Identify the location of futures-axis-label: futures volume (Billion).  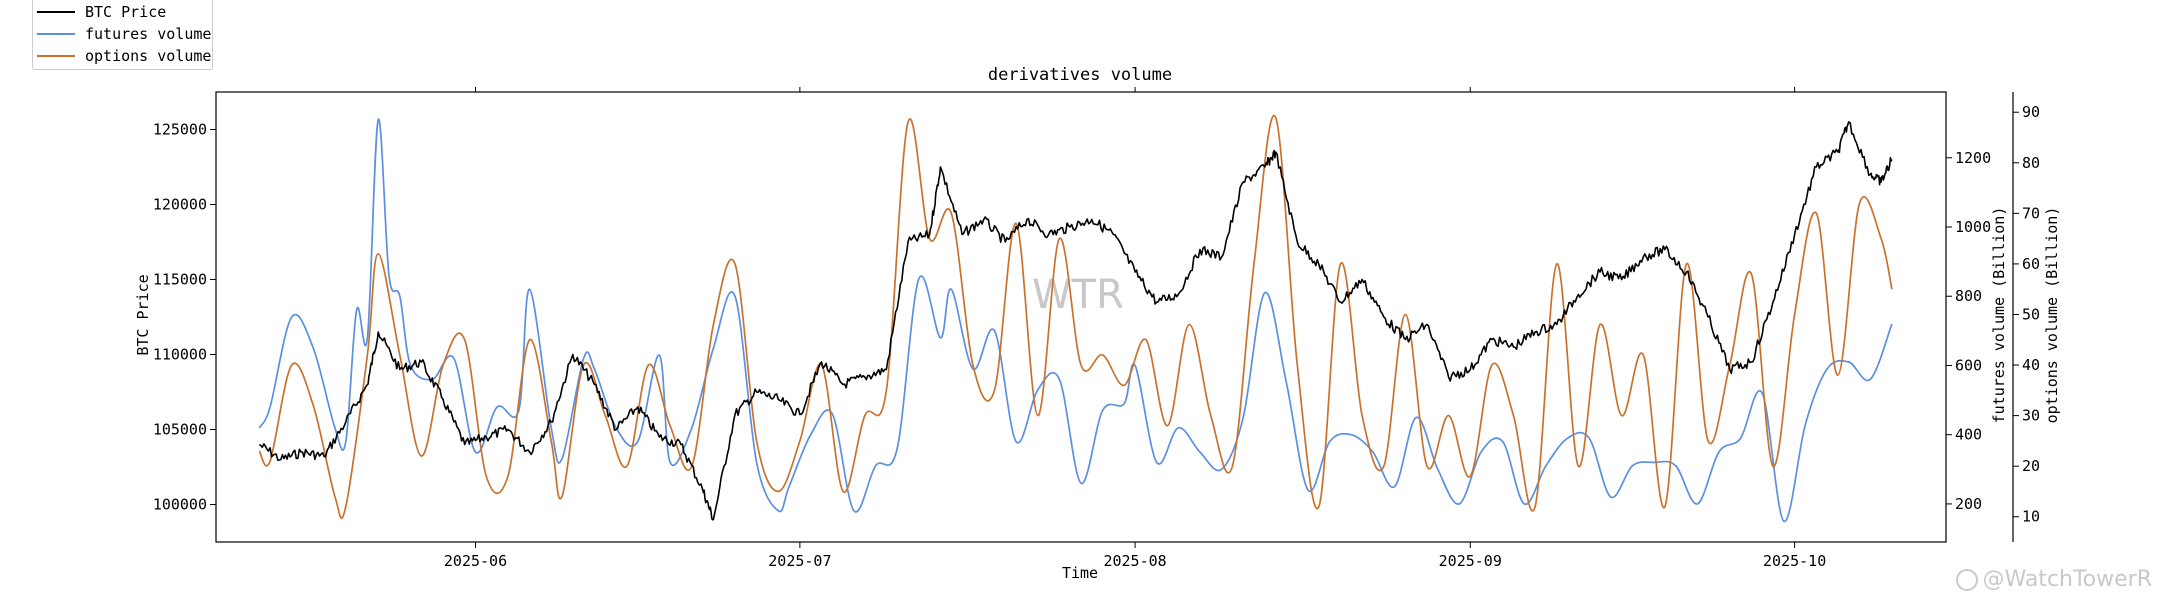
(1999, 315).